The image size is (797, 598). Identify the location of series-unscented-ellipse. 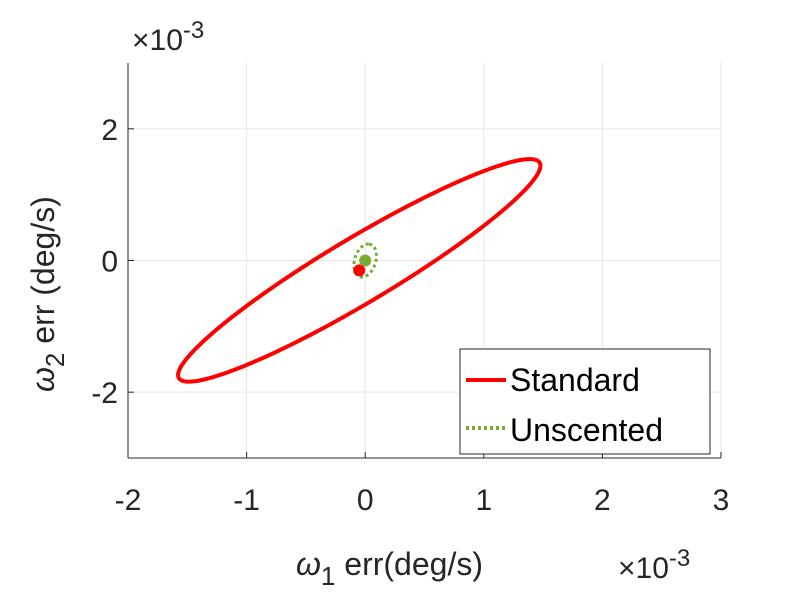
(365, 260).